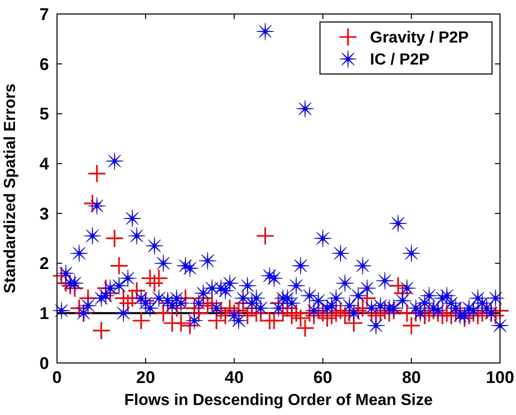  Describe the element at coordinates (500, 377) in the screenshot. I see `x-tick-label: 100` at that location.